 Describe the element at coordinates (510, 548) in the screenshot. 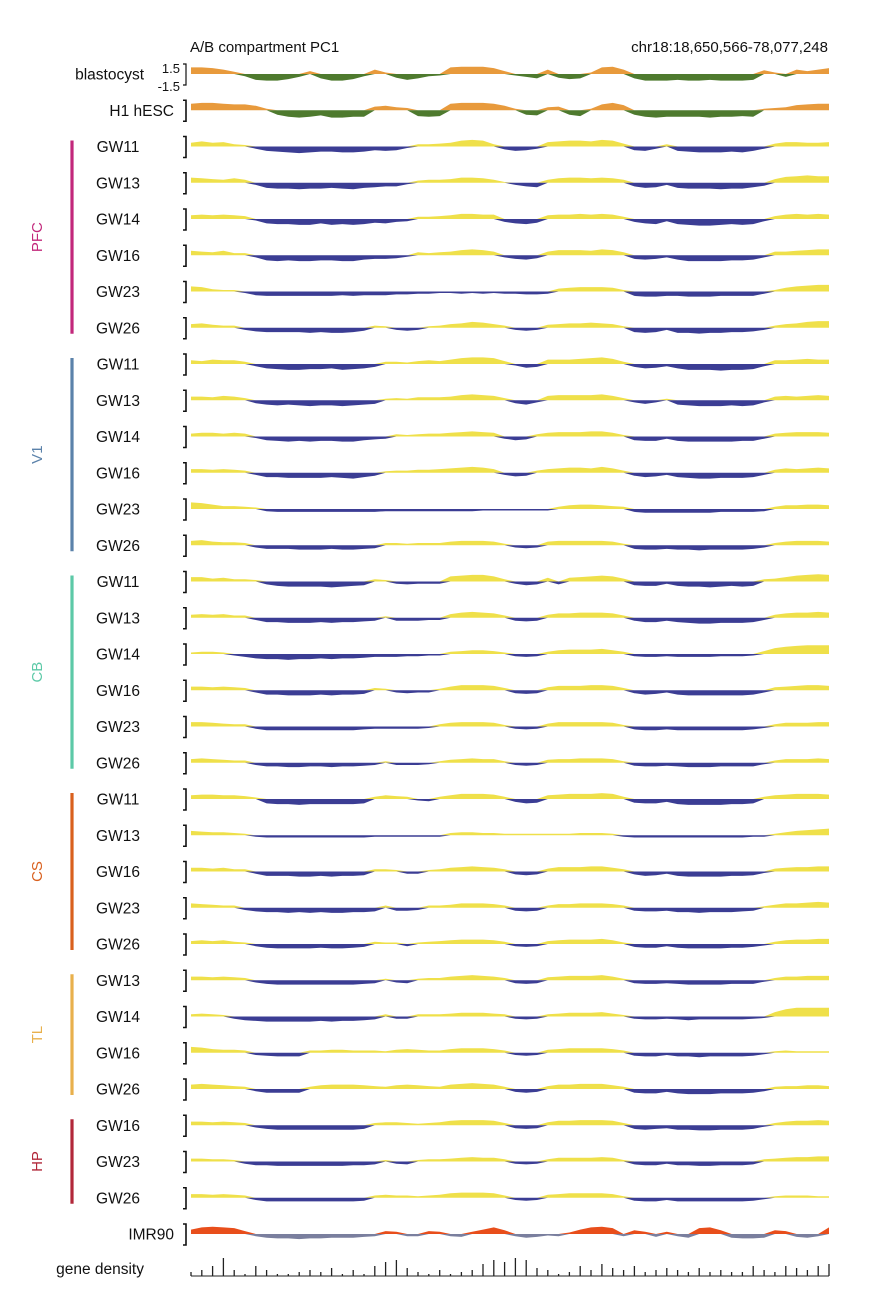

I see `track-v1-gw26-b-area` at that location.